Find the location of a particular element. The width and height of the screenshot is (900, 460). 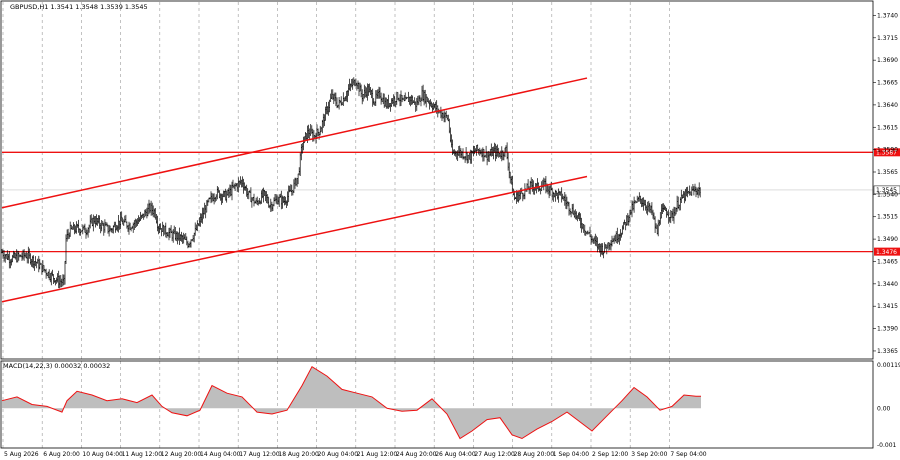

macd-signal-line is located at coordinates (351, 402).